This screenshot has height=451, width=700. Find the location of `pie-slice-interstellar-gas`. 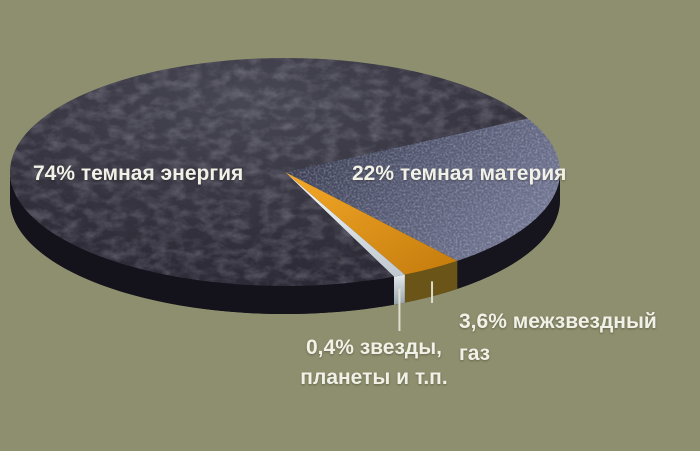

pie-slice-interstellar-gas is located at coordinates (371, 223).